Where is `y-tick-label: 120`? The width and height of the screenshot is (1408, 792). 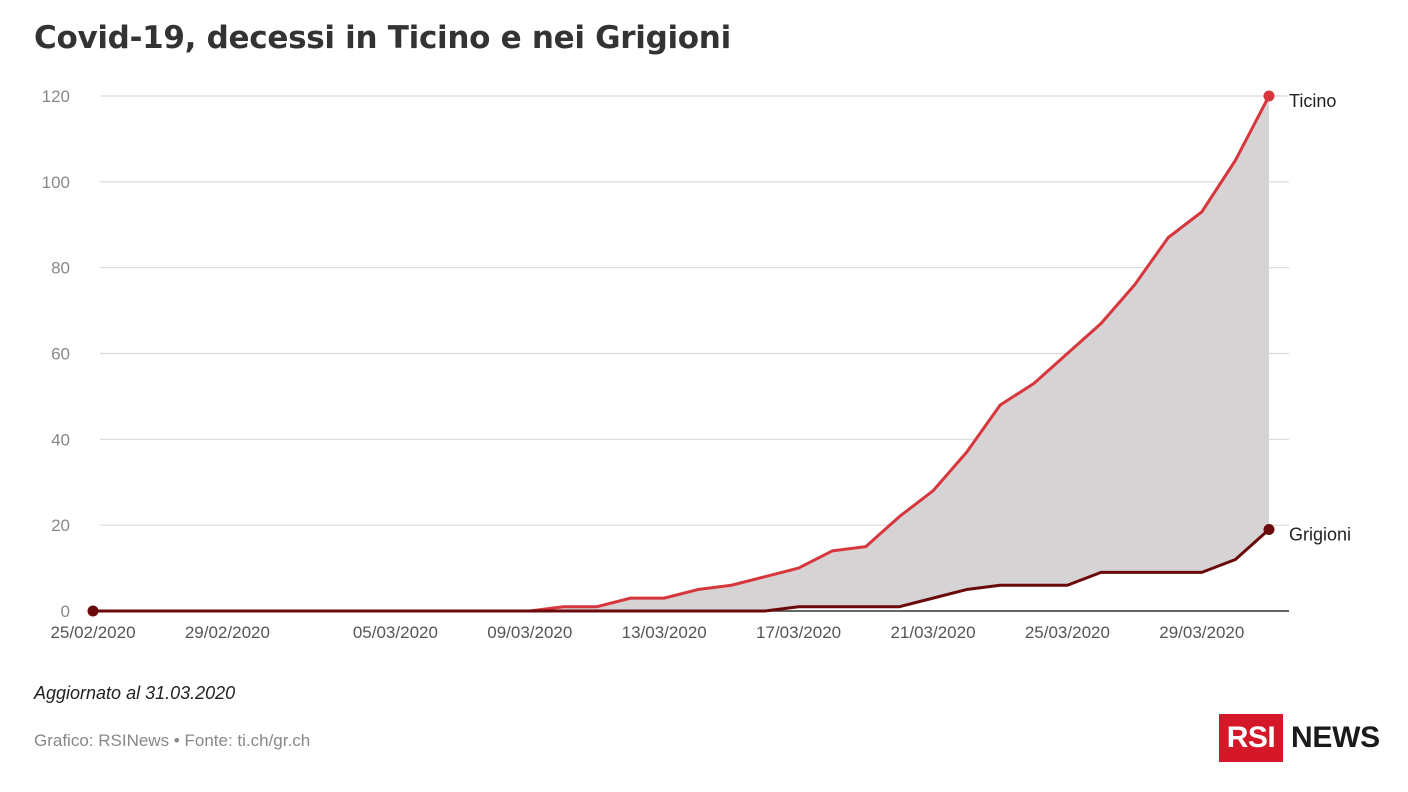
y-tick-label: 120 is located at coordinates (56, 96).